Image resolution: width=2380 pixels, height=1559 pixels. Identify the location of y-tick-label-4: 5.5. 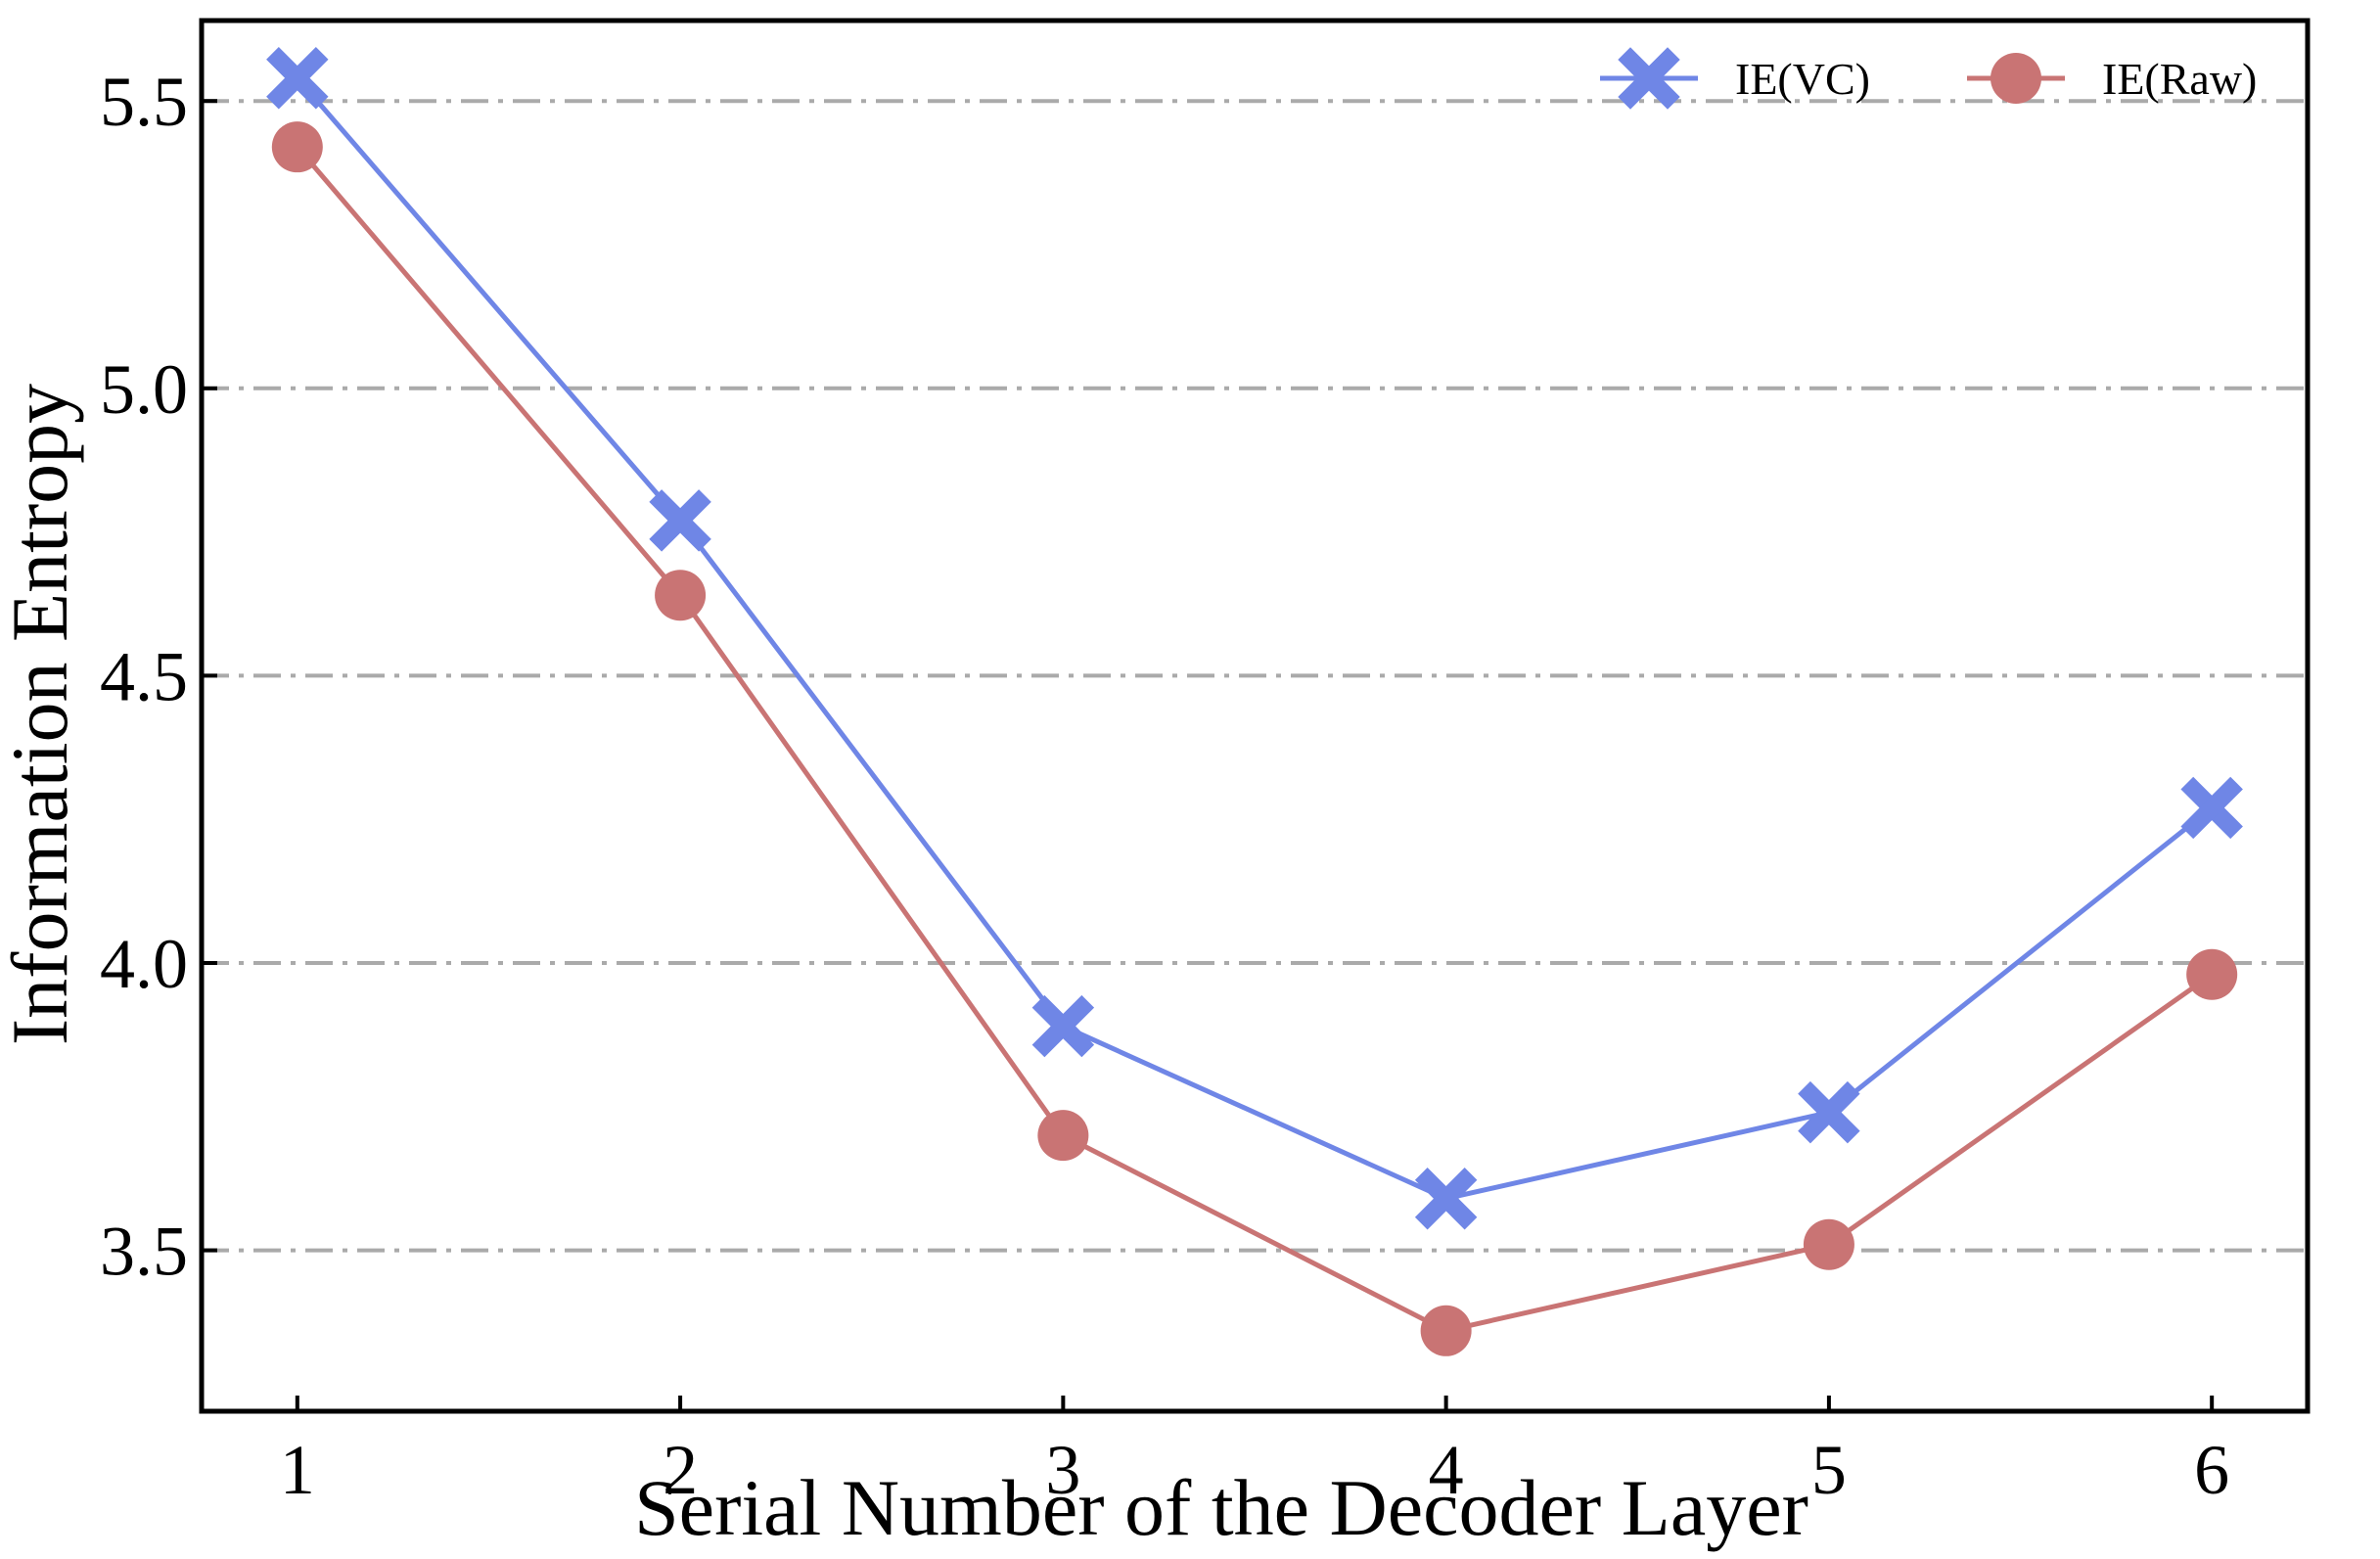
(144, 102).